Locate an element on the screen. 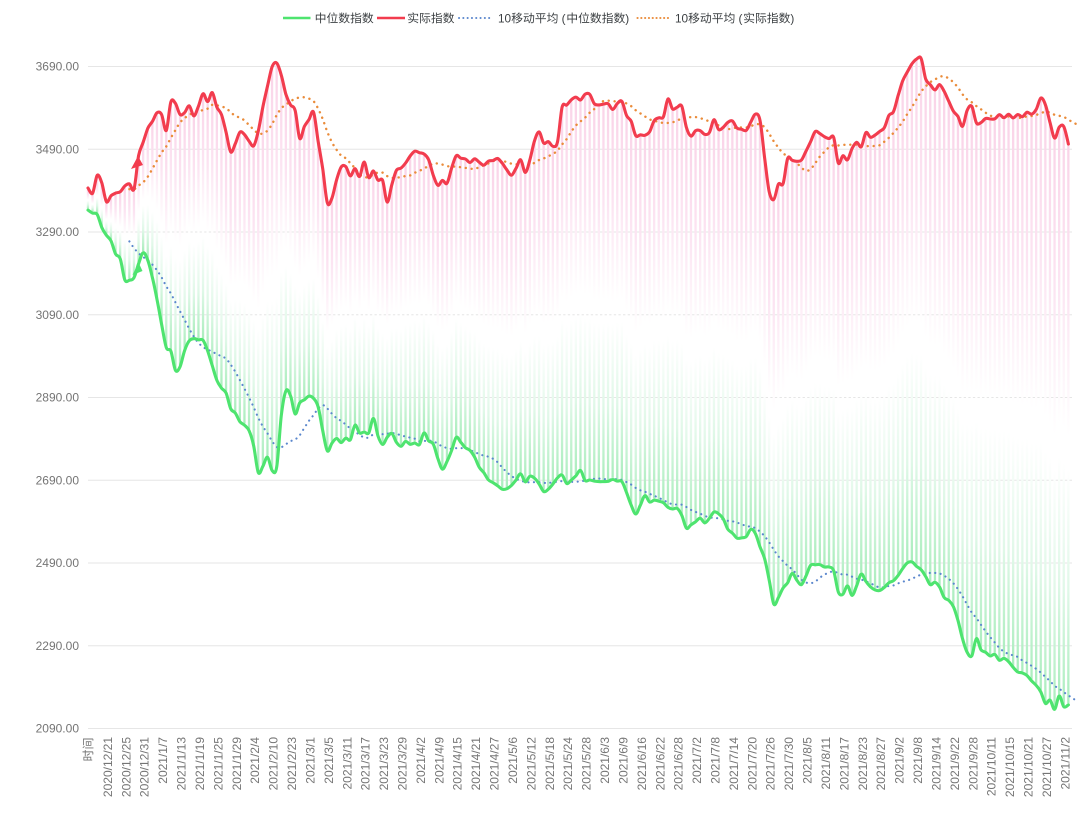  svg-text: 2090.00 is located at coordinates (58, 729).